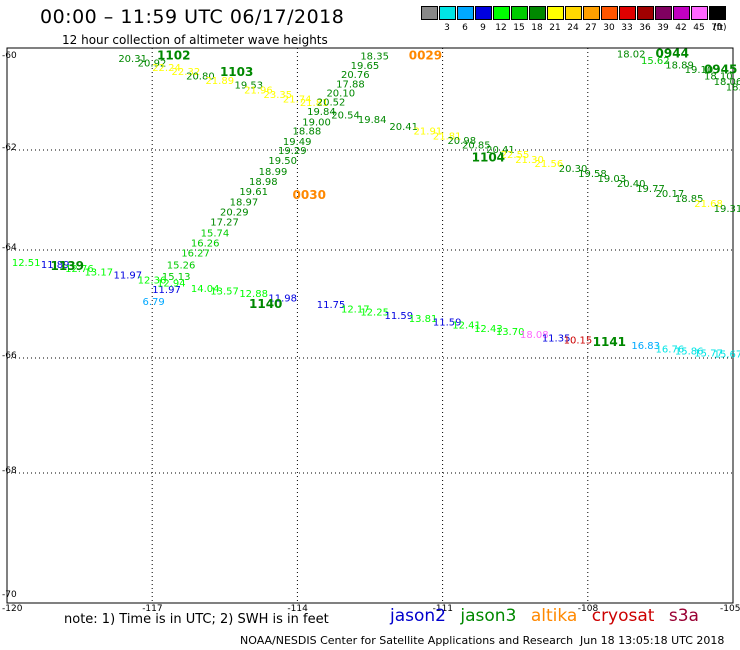  Describe the element at coordinates (529, 160) in the screenshot. I see `wave-height-value: 21.30` at that location.